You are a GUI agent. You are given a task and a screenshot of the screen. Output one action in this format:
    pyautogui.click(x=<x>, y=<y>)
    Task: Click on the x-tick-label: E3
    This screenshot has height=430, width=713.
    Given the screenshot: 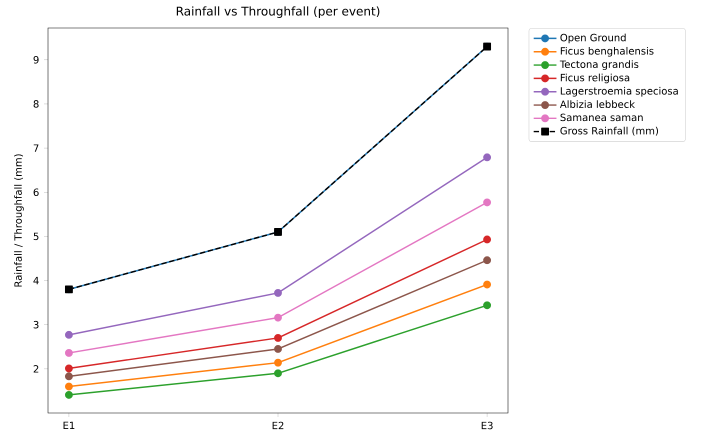 What is the action you would take?
    pyautogui.click(x=487, y=426)
    